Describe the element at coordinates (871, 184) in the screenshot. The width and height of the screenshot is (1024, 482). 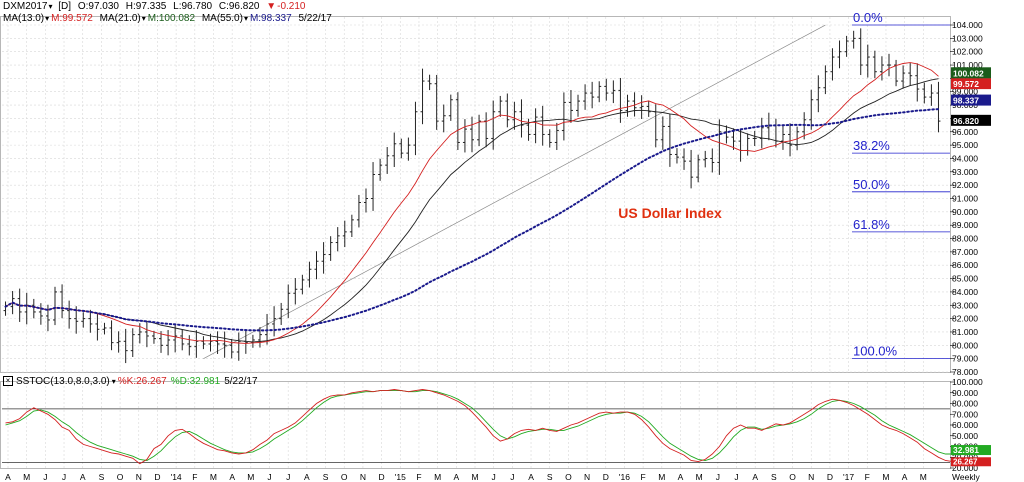
I see `fib-level-label: 50.0%` at that location.